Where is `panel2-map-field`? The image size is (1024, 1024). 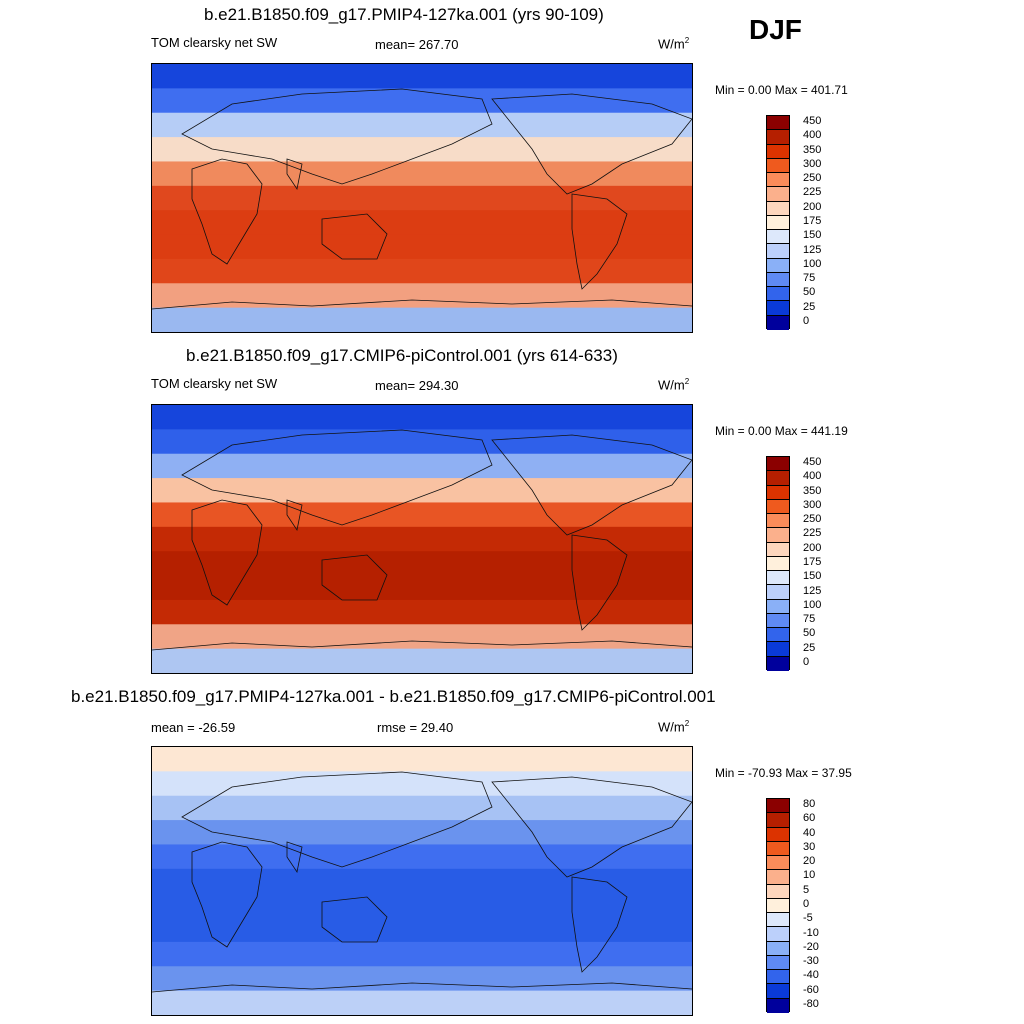
panel2-map-field is located at coordinates (422, 539).